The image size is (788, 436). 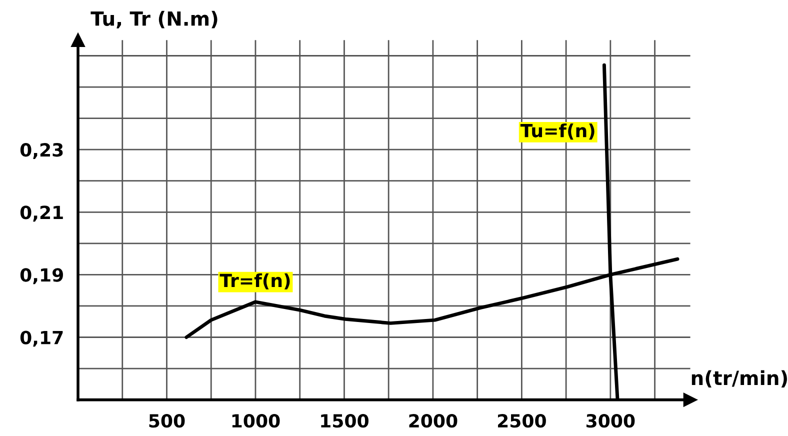 What do you see at coordinates (167, 421) in the screenshot?
I see `x-tick-label: 500` at bounding box center [167, 421].